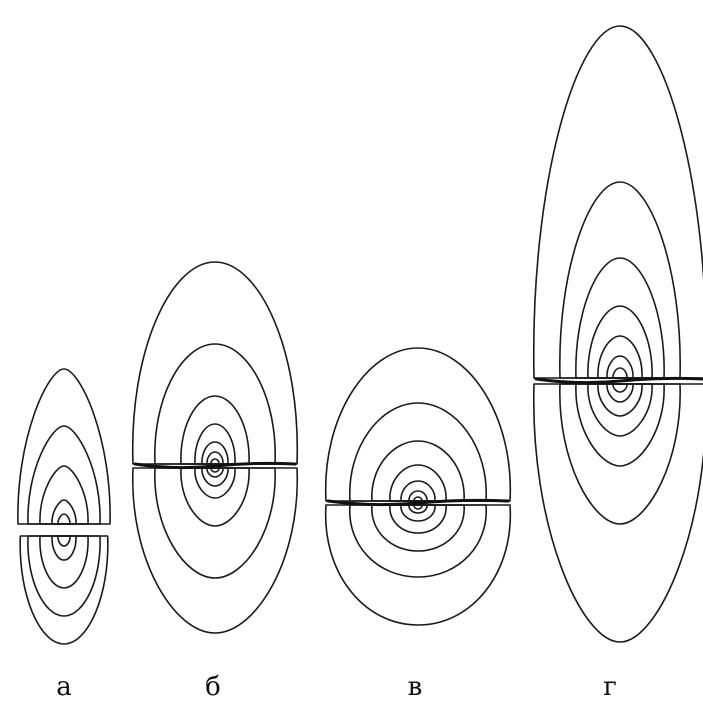 This screenshot has height=704, width=703. What do you see at coordinates (610, 687) in the screenshot?
I see `panel-label-g: г` at bounding box center [610, 687].